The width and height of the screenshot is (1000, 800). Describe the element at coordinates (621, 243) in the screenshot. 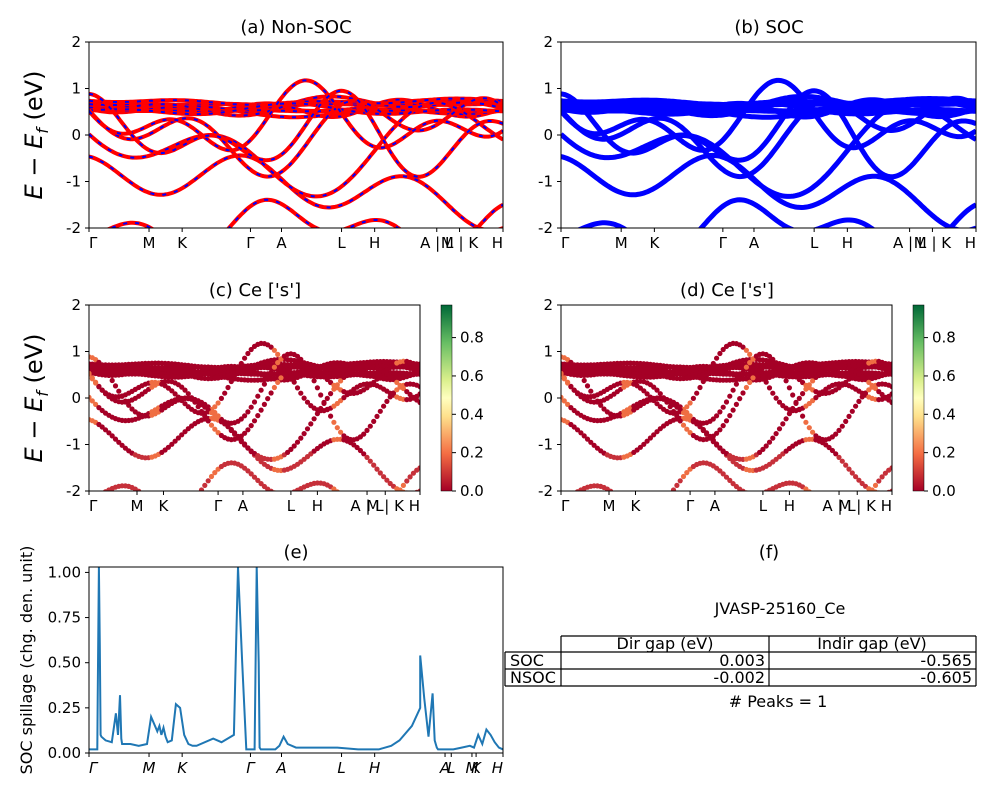

I see `x-tick-label: M` at that location.